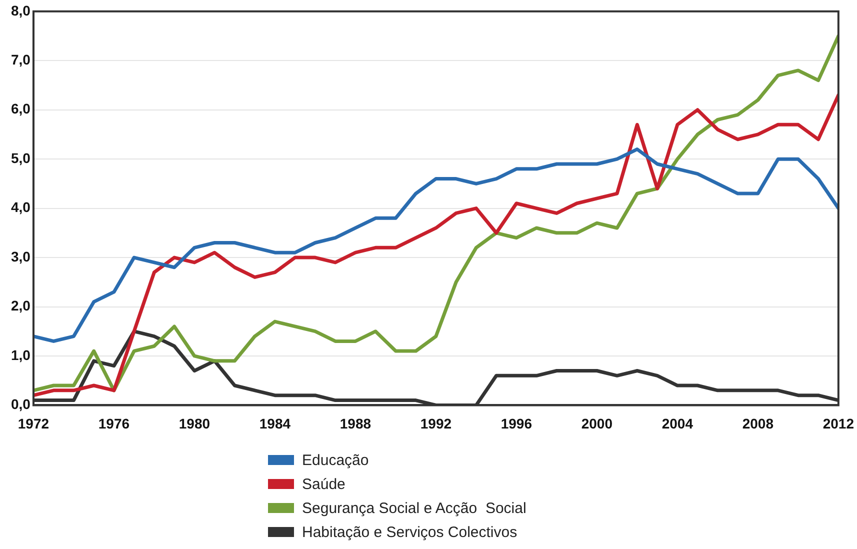 Image resolution: width=857 pixels, height=549 pixels. Describe the element at coordinates (20, 59) in the screenshot. I see `y-tick-label: 7,0` at that location.